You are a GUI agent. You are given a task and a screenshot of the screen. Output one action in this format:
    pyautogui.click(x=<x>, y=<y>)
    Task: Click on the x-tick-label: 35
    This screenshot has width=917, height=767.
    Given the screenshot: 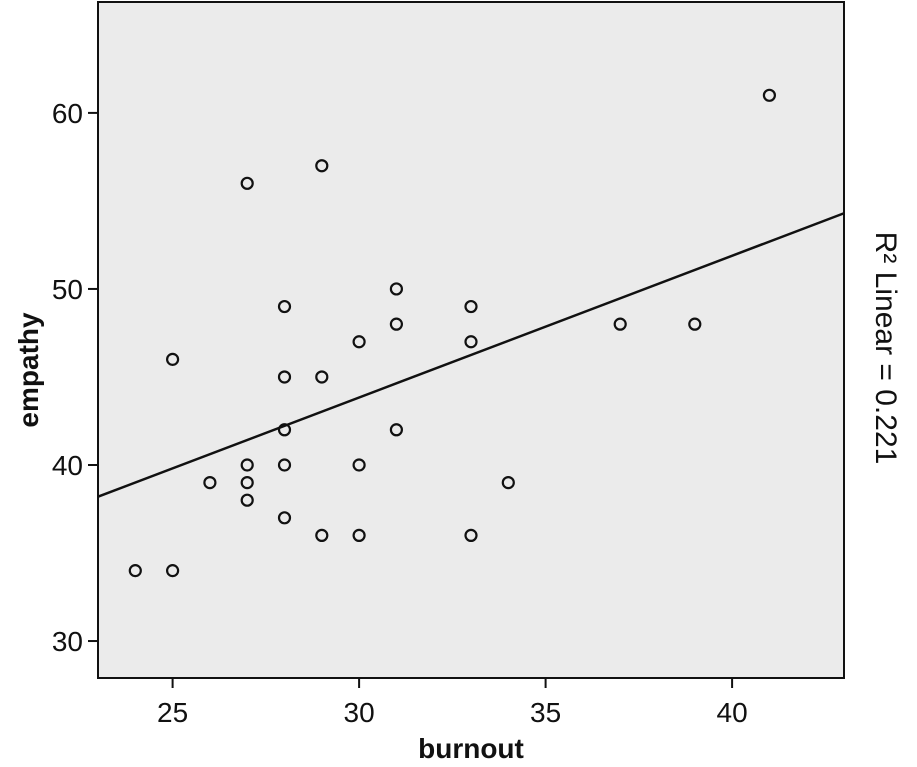 What is the action you would take?
    pyautogui.click(x=545, y=712)
    